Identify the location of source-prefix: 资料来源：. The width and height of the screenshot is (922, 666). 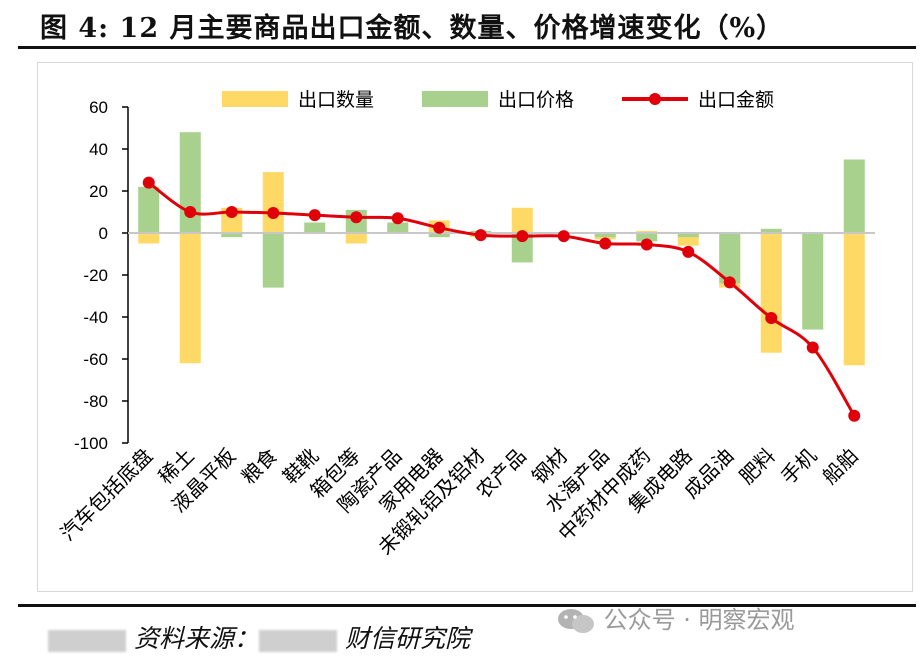
(197, 638).